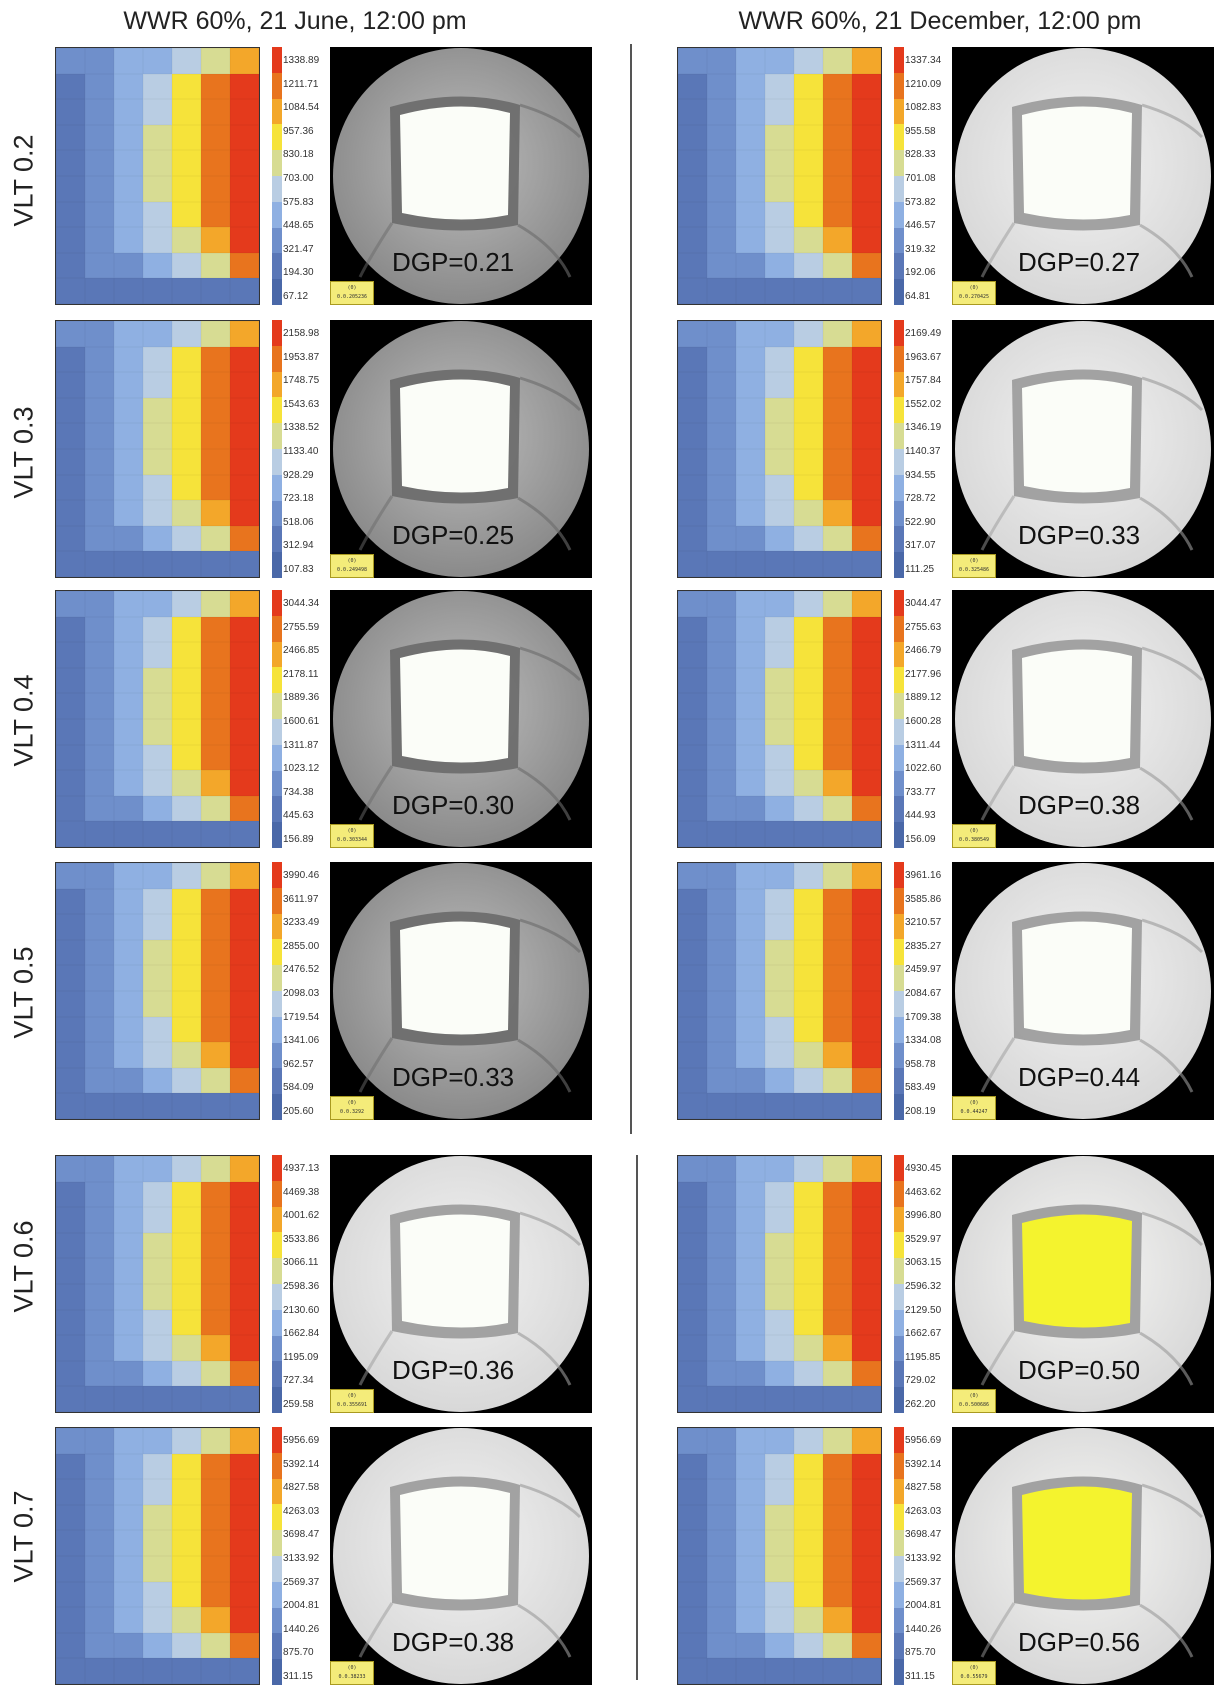 This screenshot has width=1215, height=1687. I want to click on color-scale-tick-label: 111.25, so click(920, 569).